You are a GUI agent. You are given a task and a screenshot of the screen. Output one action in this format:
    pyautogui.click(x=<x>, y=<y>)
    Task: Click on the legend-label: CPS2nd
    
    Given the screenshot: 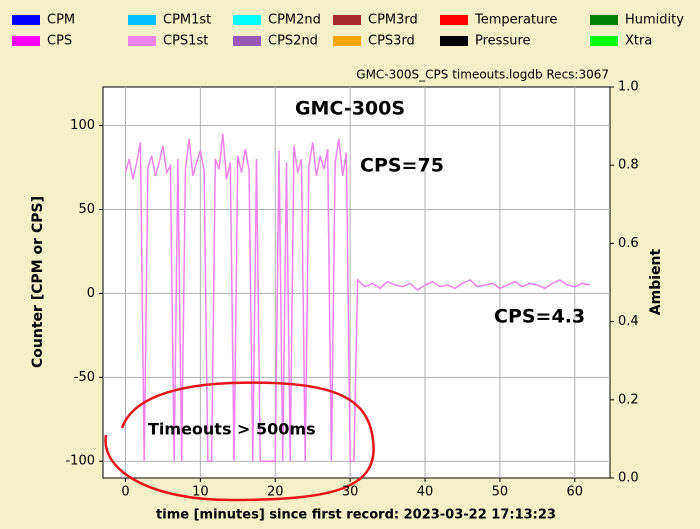 What is the action you would take?
    pyautogui.click(x=293, y=41)
    